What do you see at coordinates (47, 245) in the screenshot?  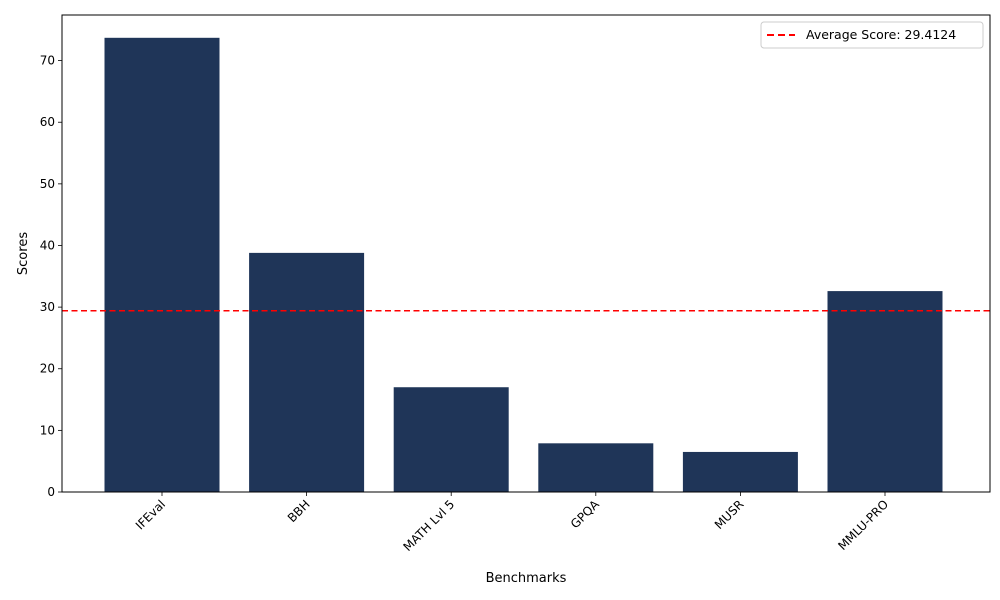 I see `y-tick-label: 40` at bounding box center [47, 245].